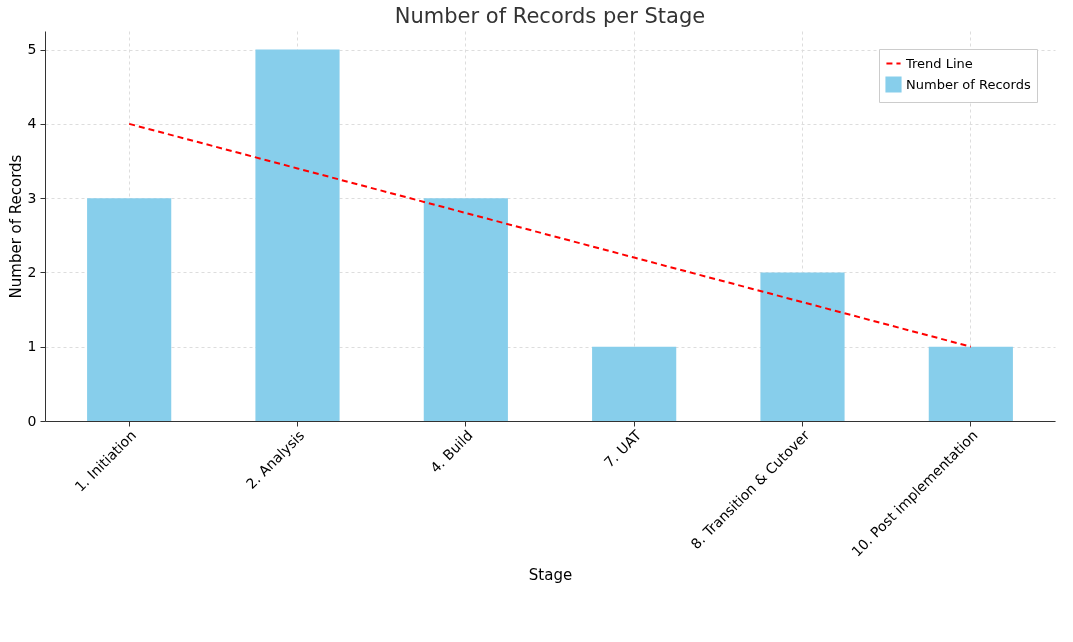 The width and height of the screenshot is (1073, 642). What do you see at coordinates (550, 16) in the screenshot?
I see `chart-title: Number of Records per Stage` at bounding box center [550, 16].